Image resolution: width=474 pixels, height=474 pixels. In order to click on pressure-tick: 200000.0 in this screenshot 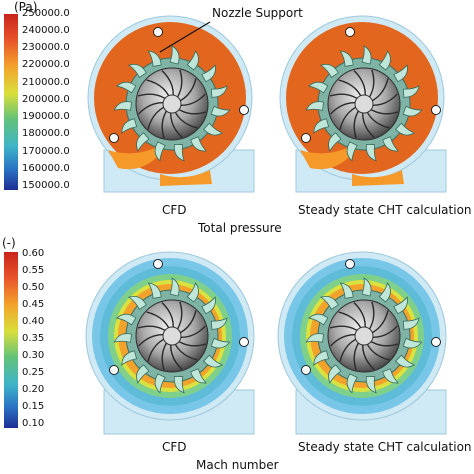, I will do `click(46, 99)`.